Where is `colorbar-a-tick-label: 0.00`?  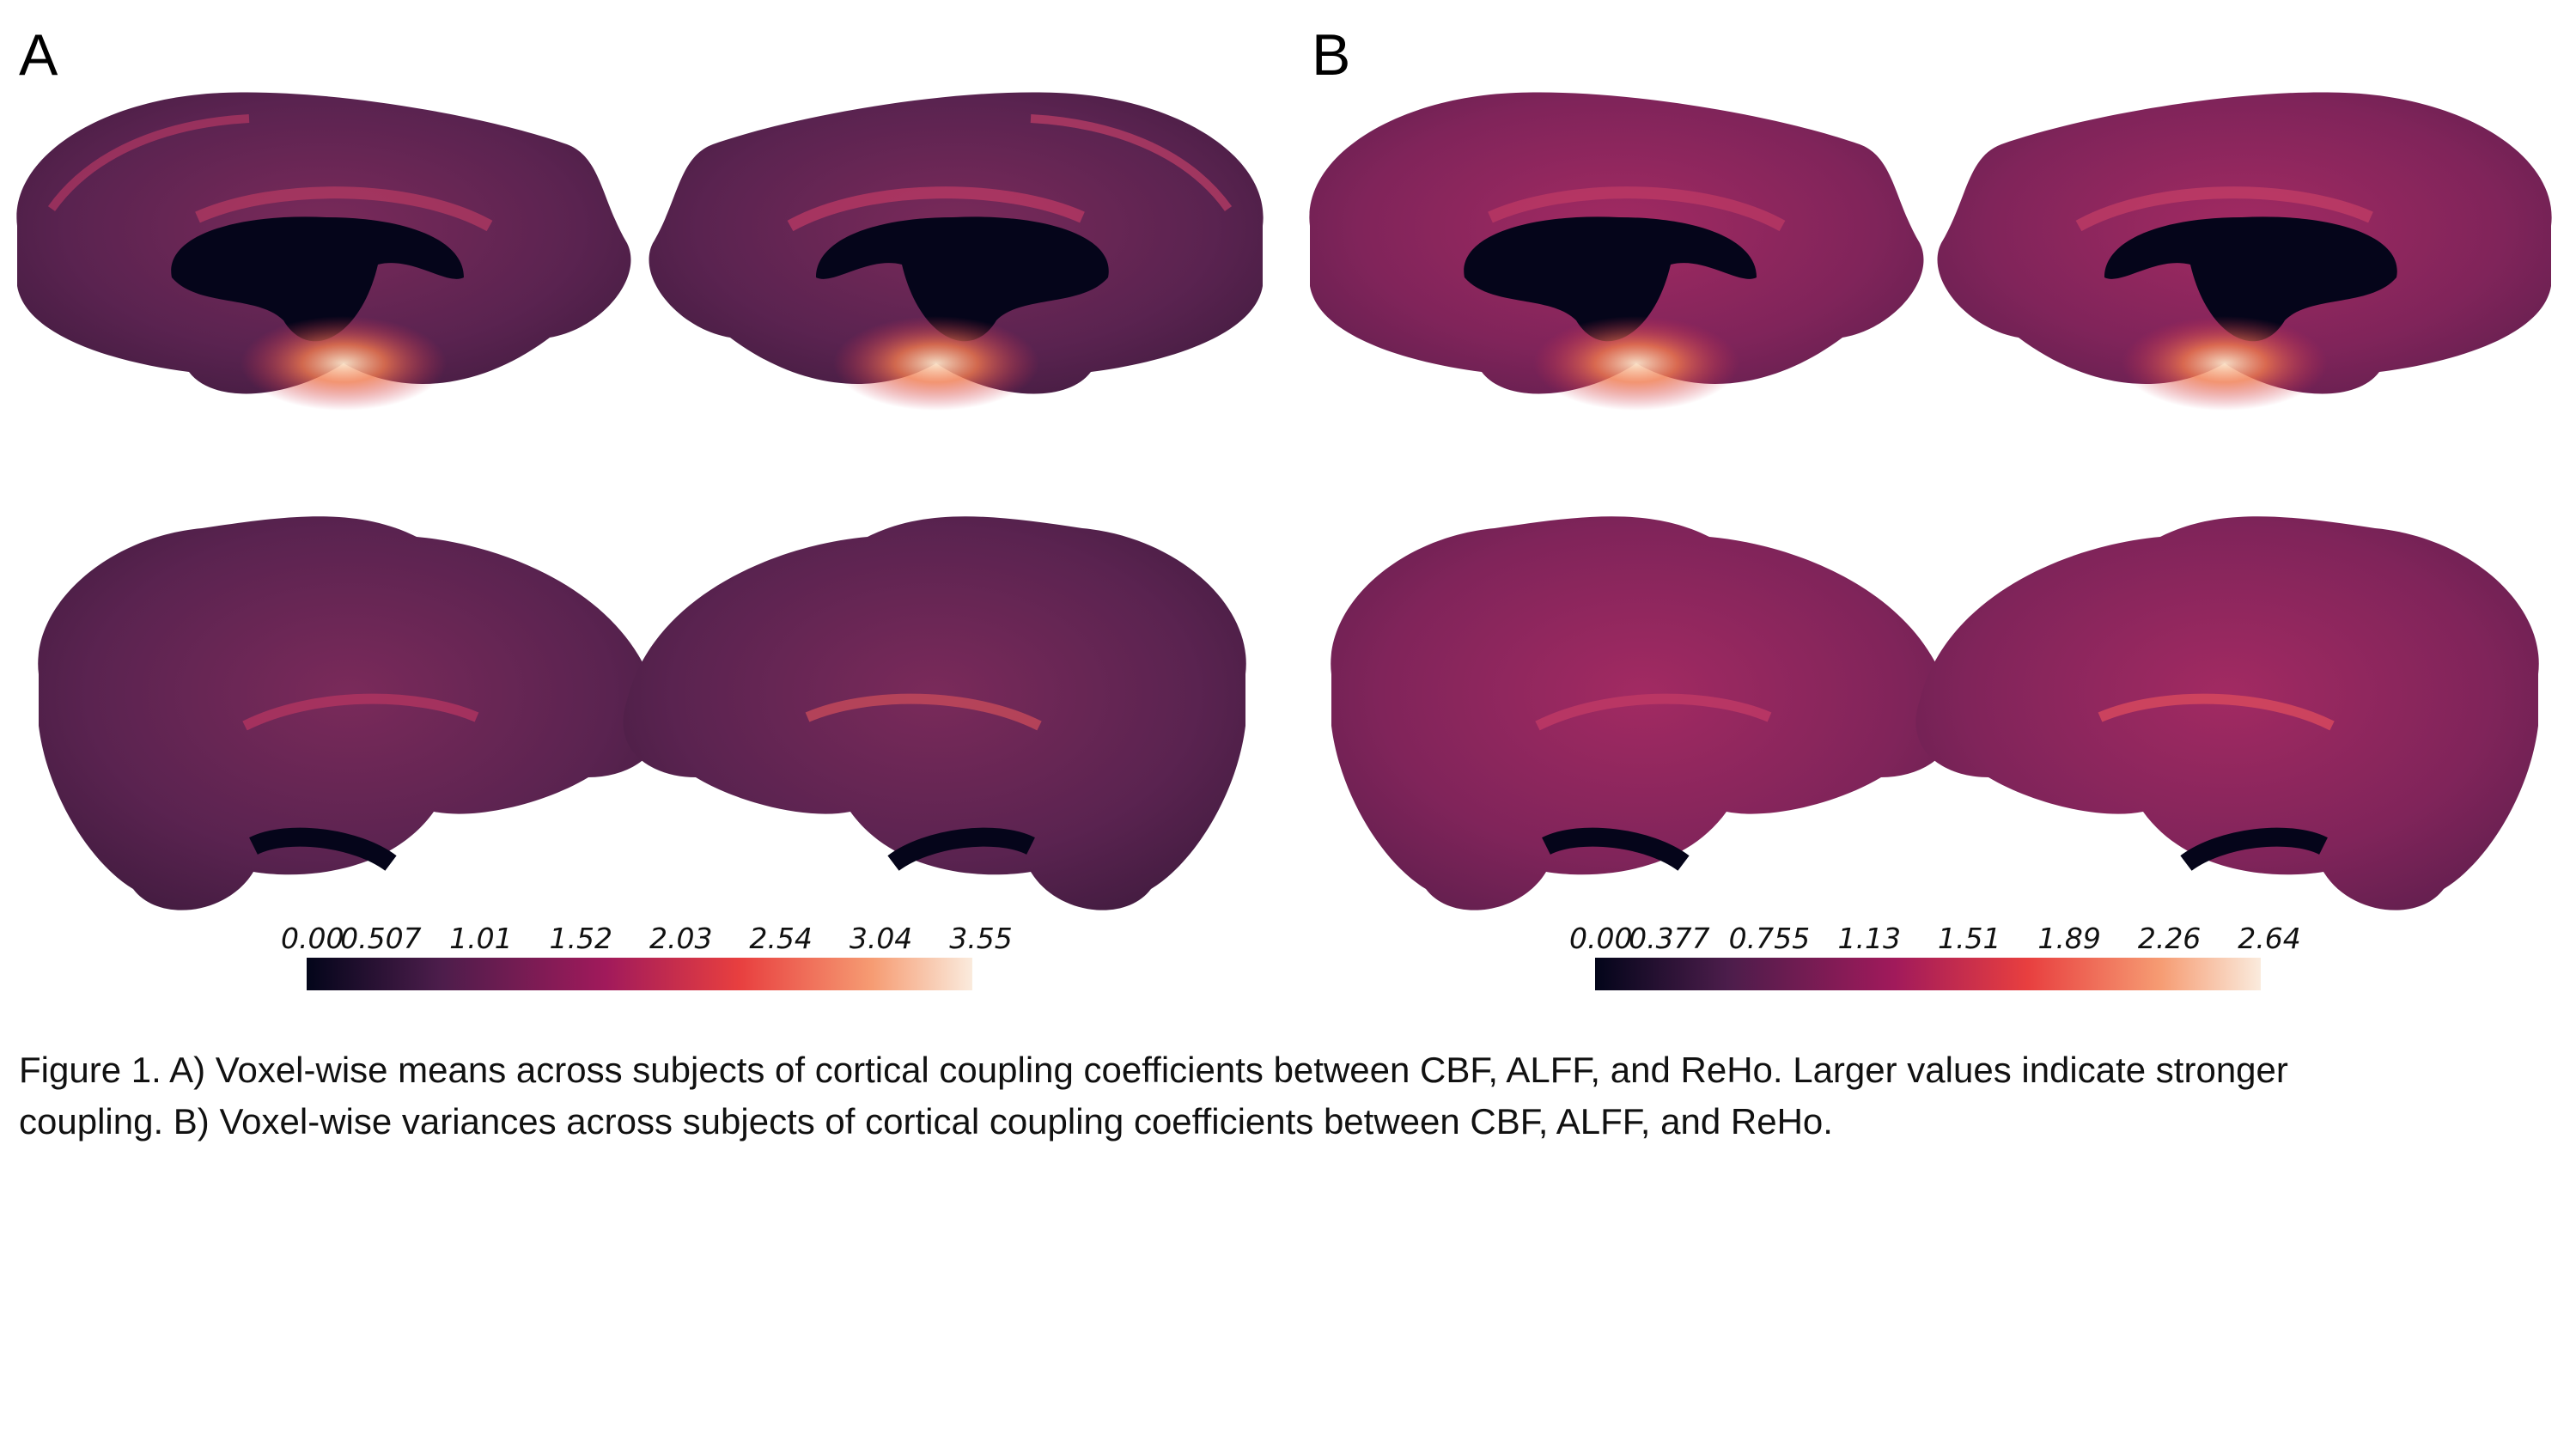 colorbar-a-tick-label: 0.00 is located at coordinates (312, 938).